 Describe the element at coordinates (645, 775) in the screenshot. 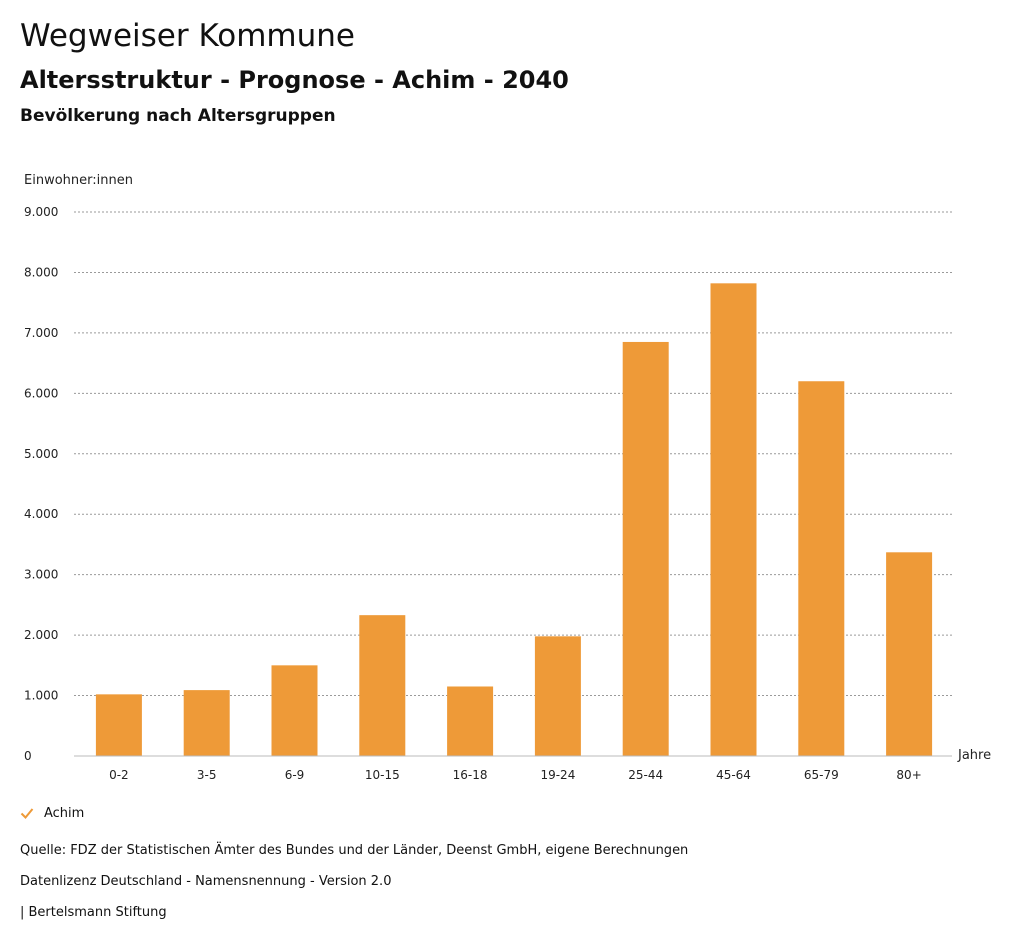

I see `x-tick-label: 25-44` at that location.